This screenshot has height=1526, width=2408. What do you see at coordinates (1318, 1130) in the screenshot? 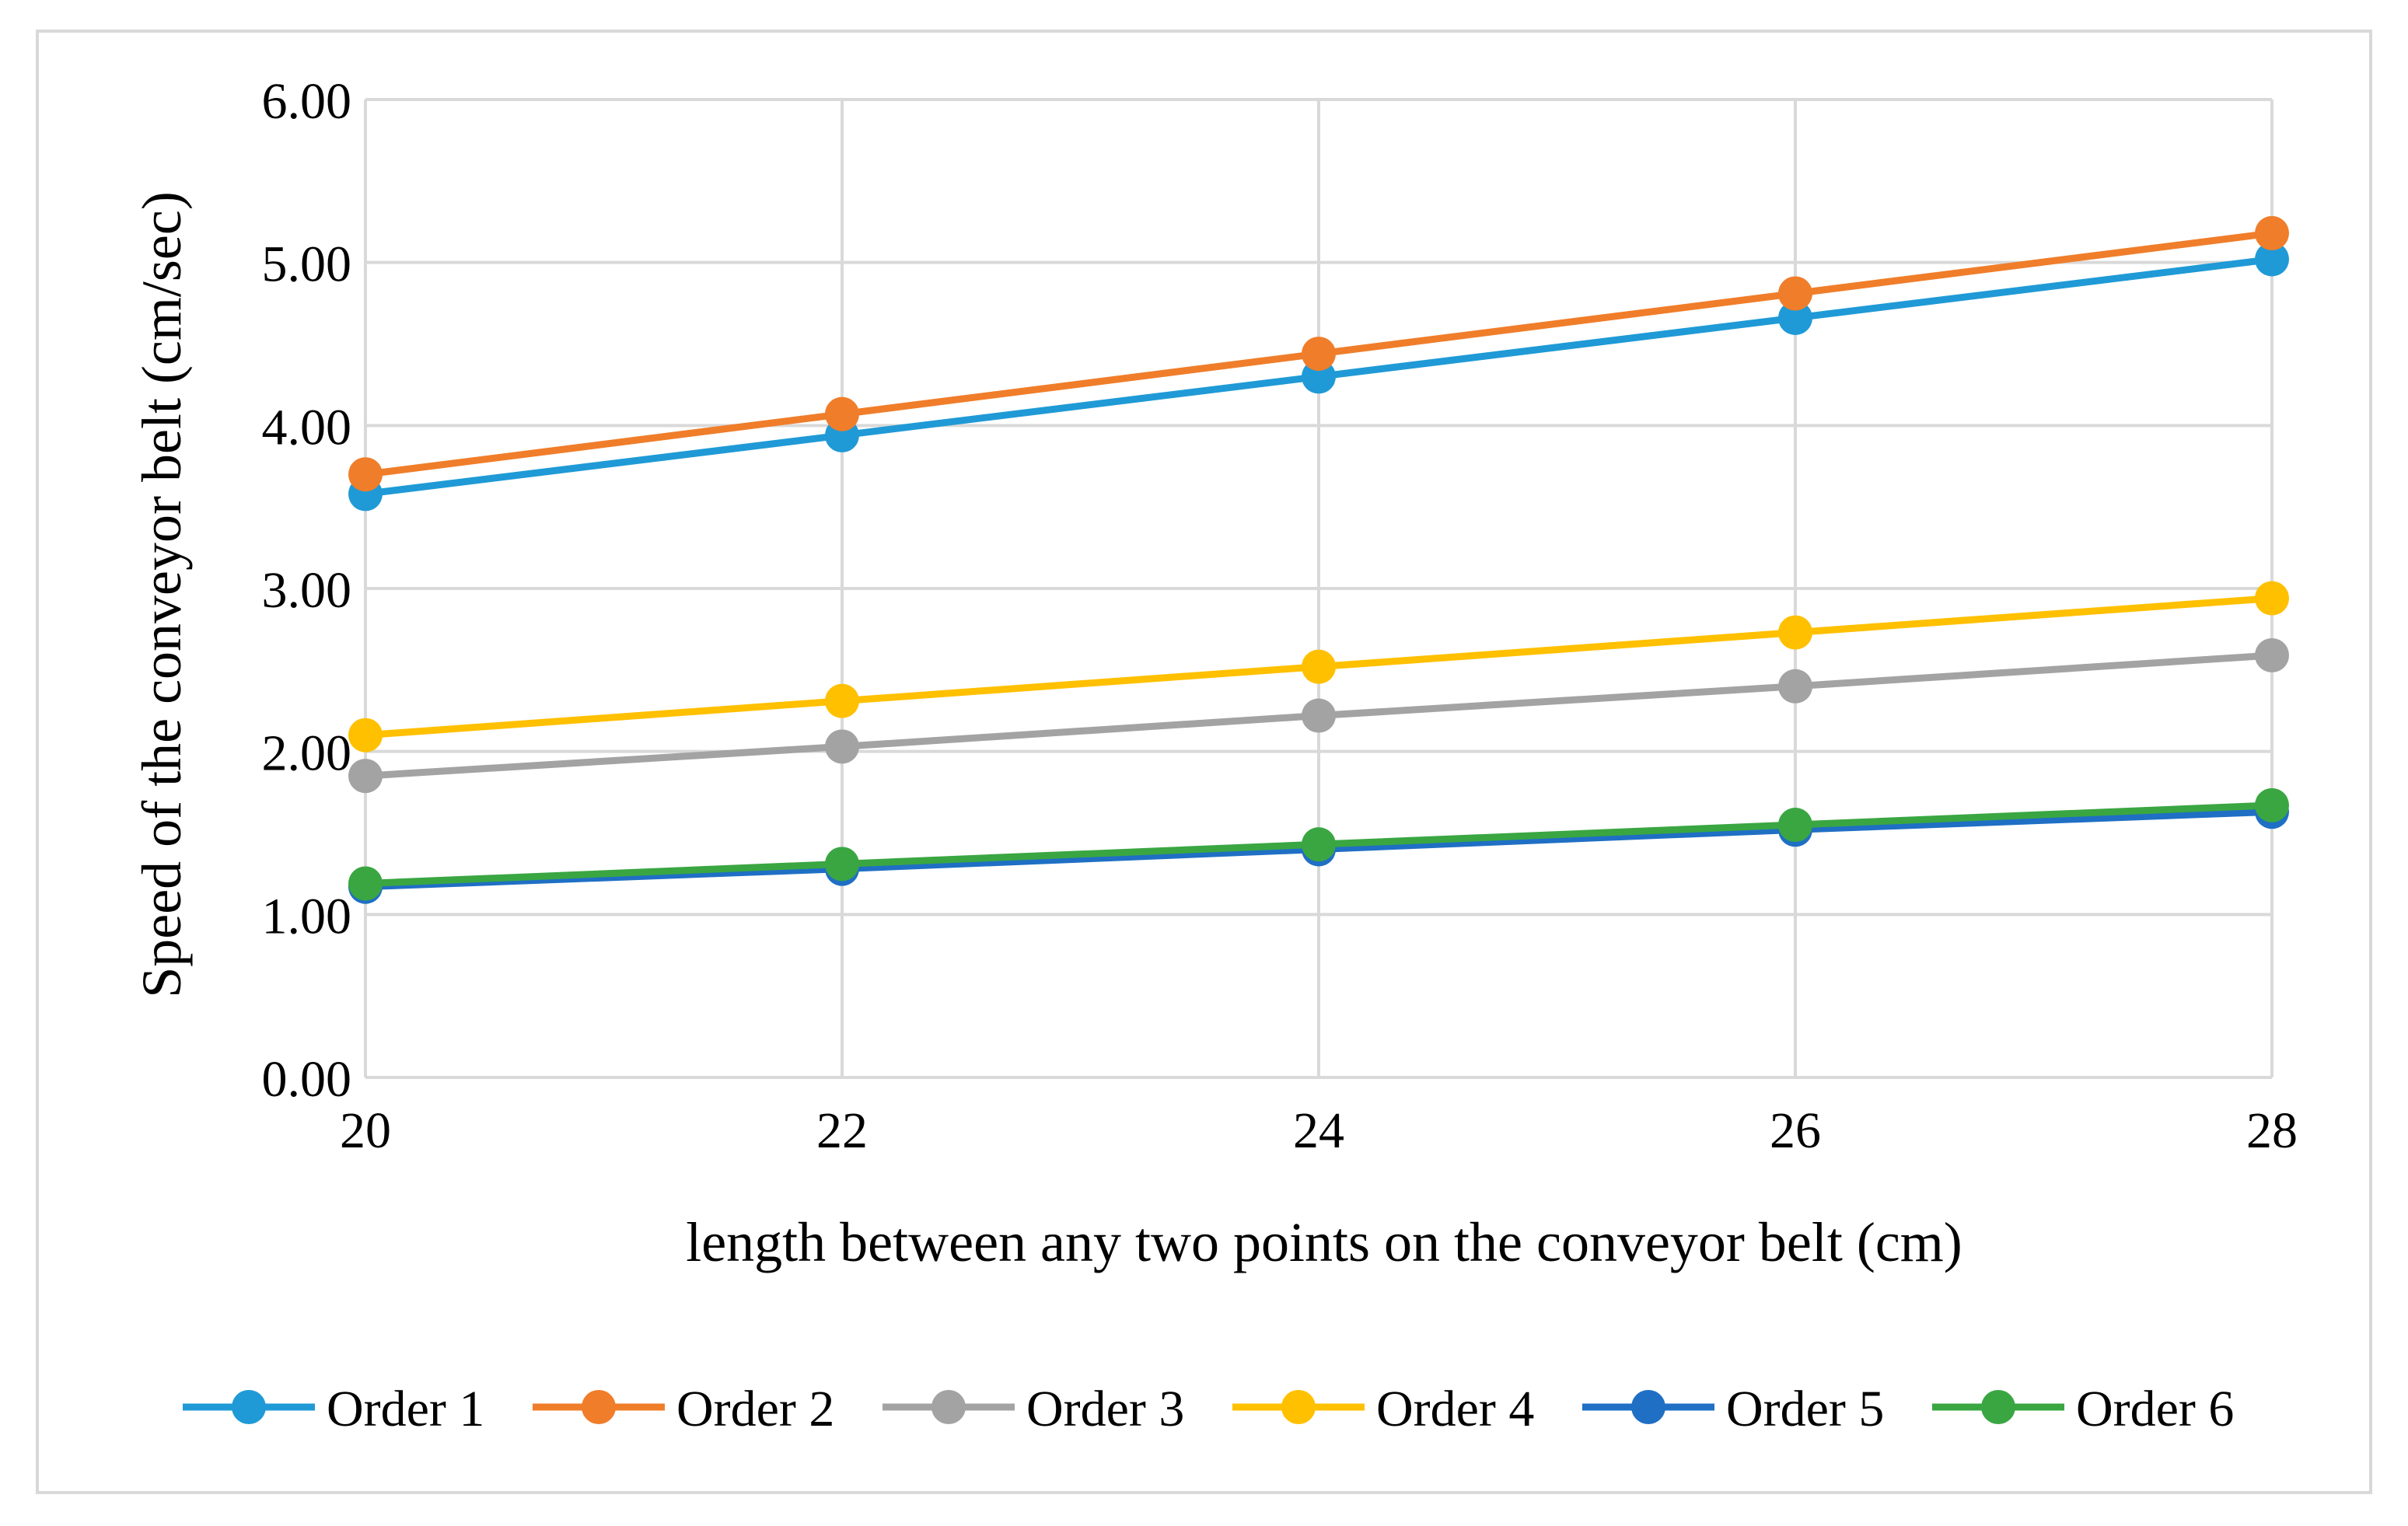
I see `x-tick-label: 24` at bounding box center [1318, 1130].